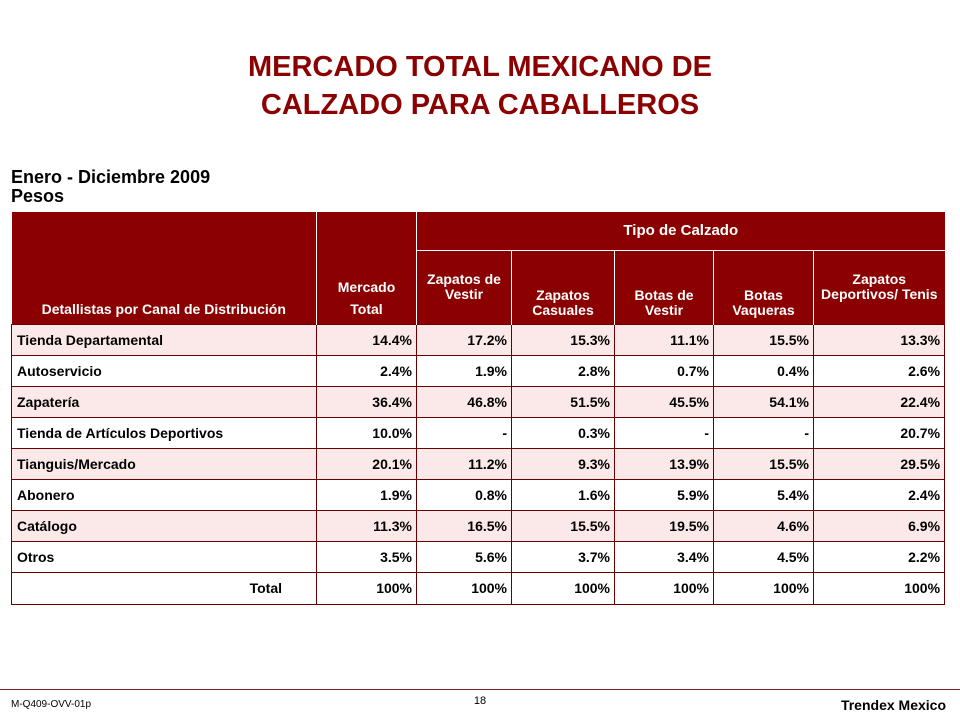  I want to click on row-value: 5.9%, so click(664, 494).